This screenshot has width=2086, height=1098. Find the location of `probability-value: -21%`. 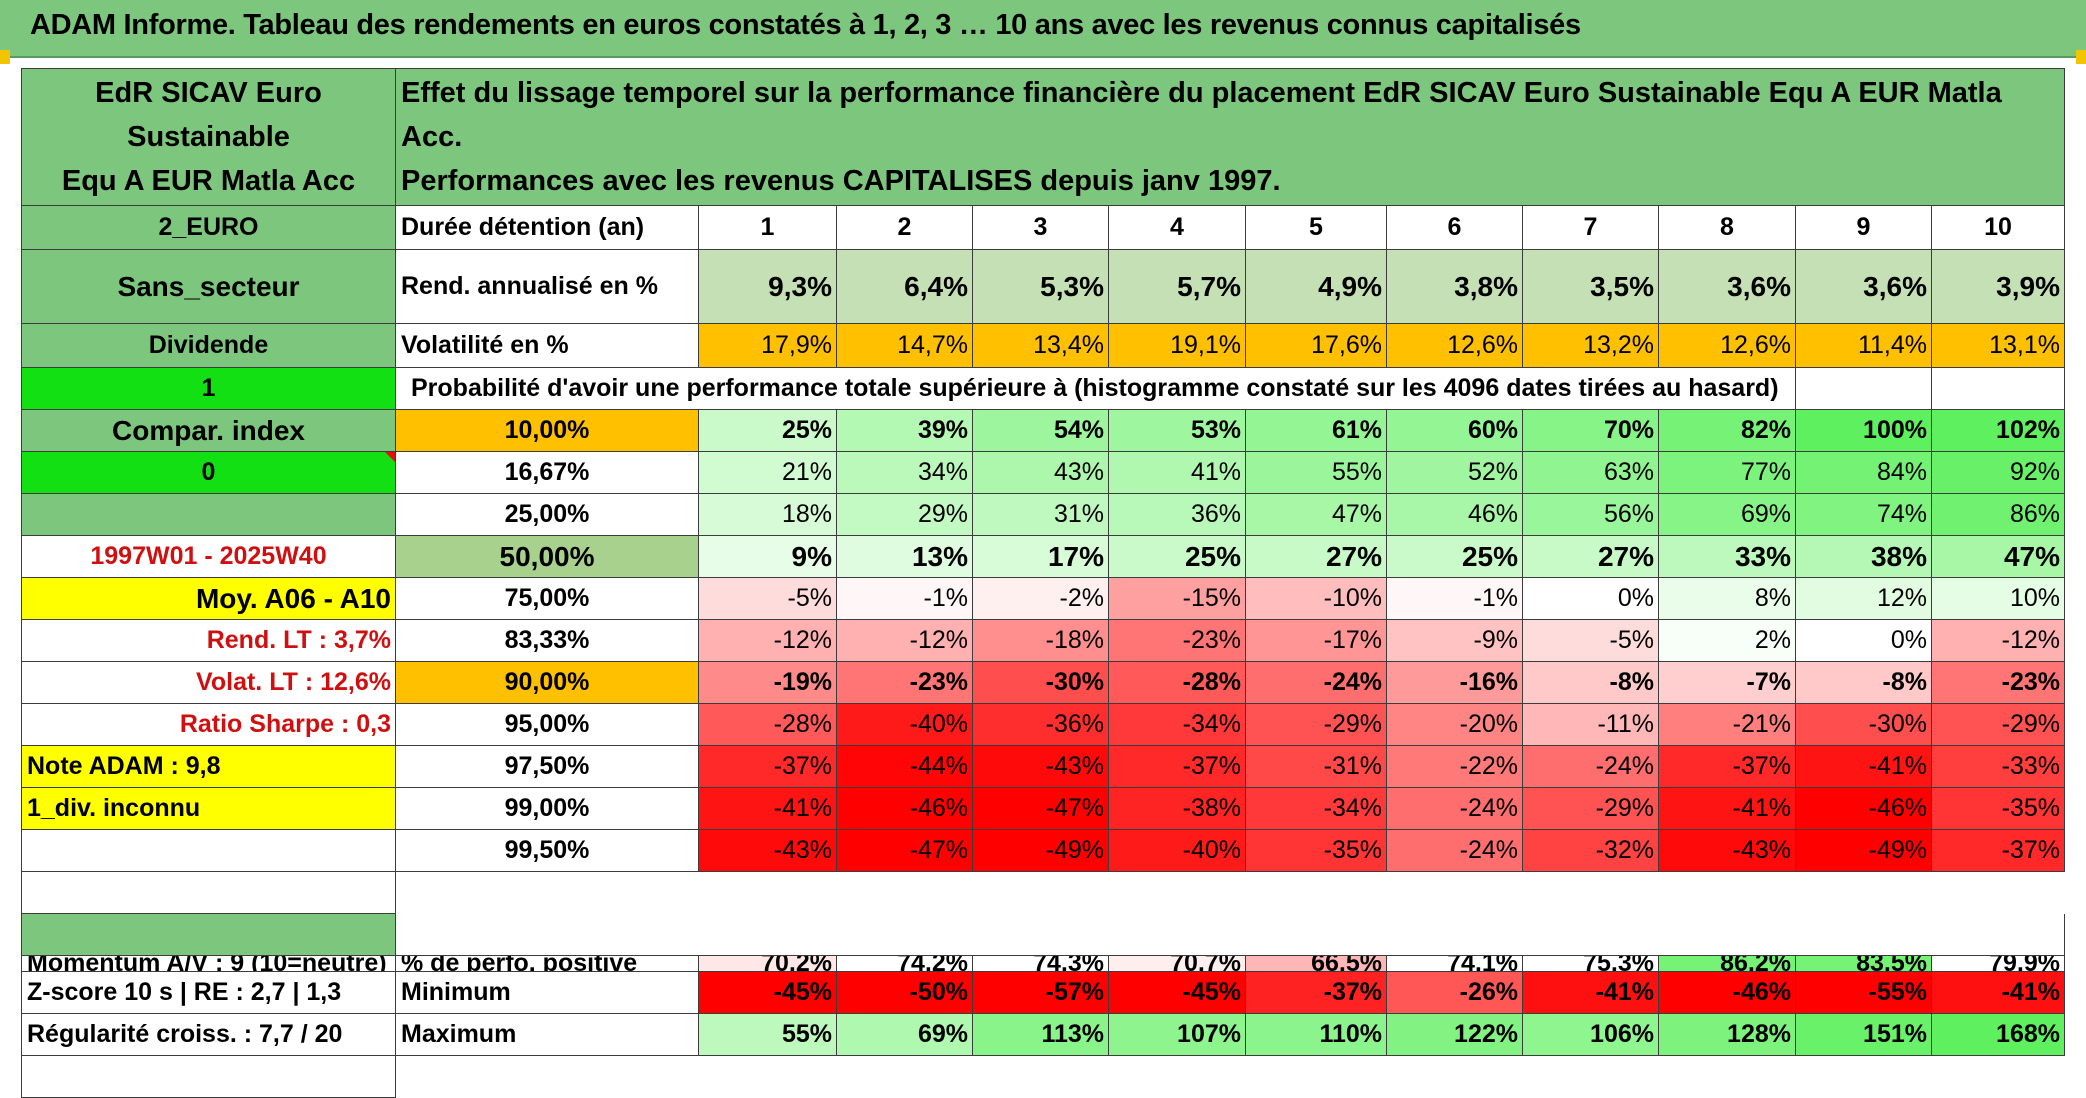

probability-value: -21% is located at coordinates (1727, 725).